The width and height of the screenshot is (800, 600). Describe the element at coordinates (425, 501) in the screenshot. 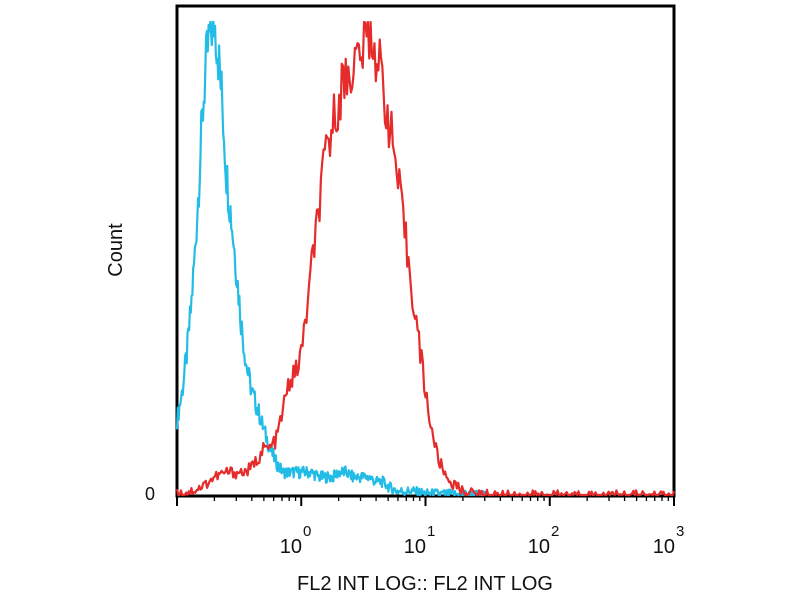

I see `x-axis-ticks` at that location.